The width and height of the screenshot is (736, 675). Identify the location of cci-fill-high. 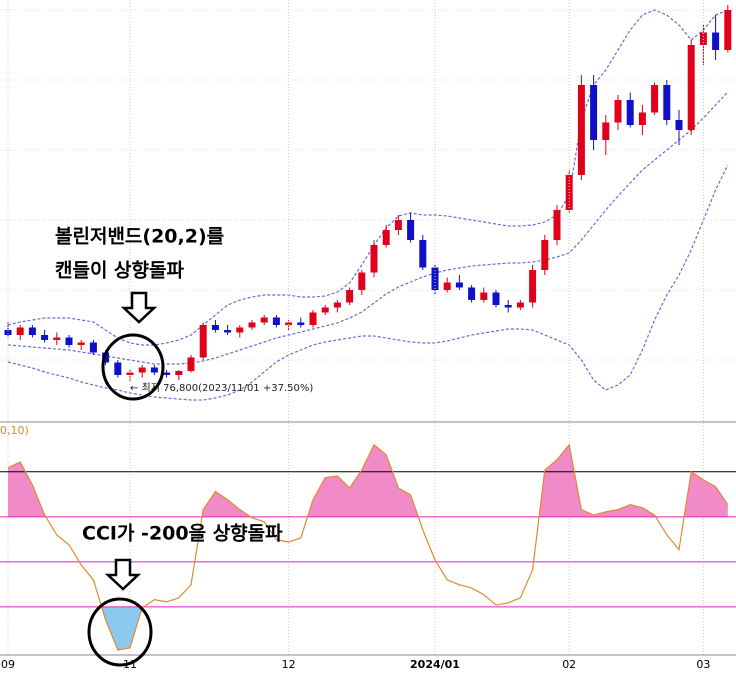
(368, 480).